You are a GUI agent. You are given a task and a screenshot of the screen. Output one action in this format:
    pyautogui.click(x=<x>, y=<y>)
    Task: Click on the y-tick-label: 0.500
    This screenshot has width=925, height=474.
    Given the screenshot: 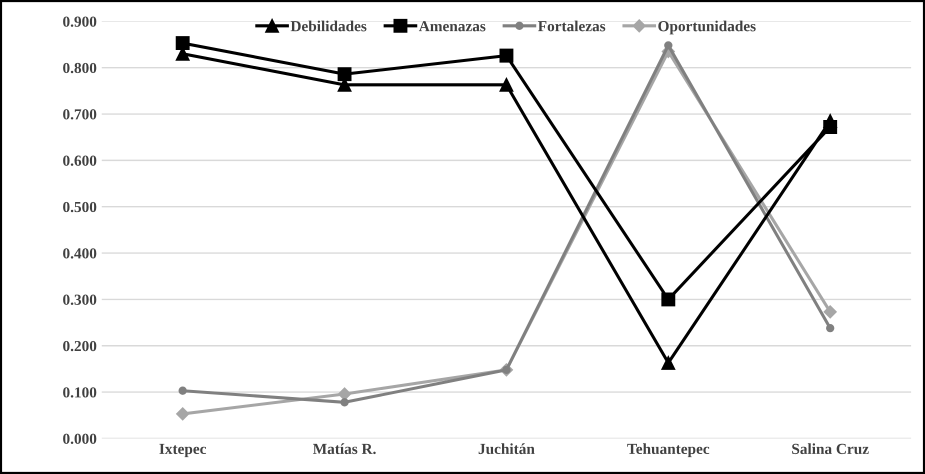 What is the action you would take?
    pyautogui.click(x=79, y=207)
    